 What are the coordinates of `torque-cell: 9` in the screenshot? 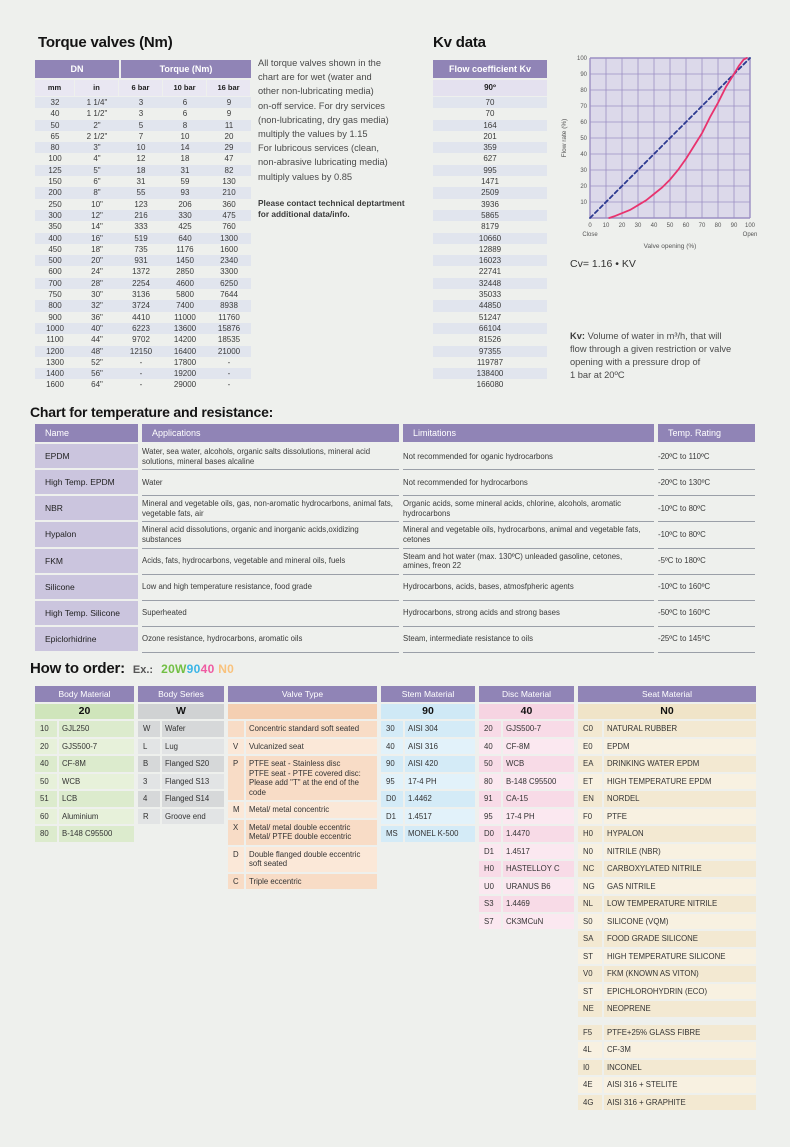 It's located at (229, 114).